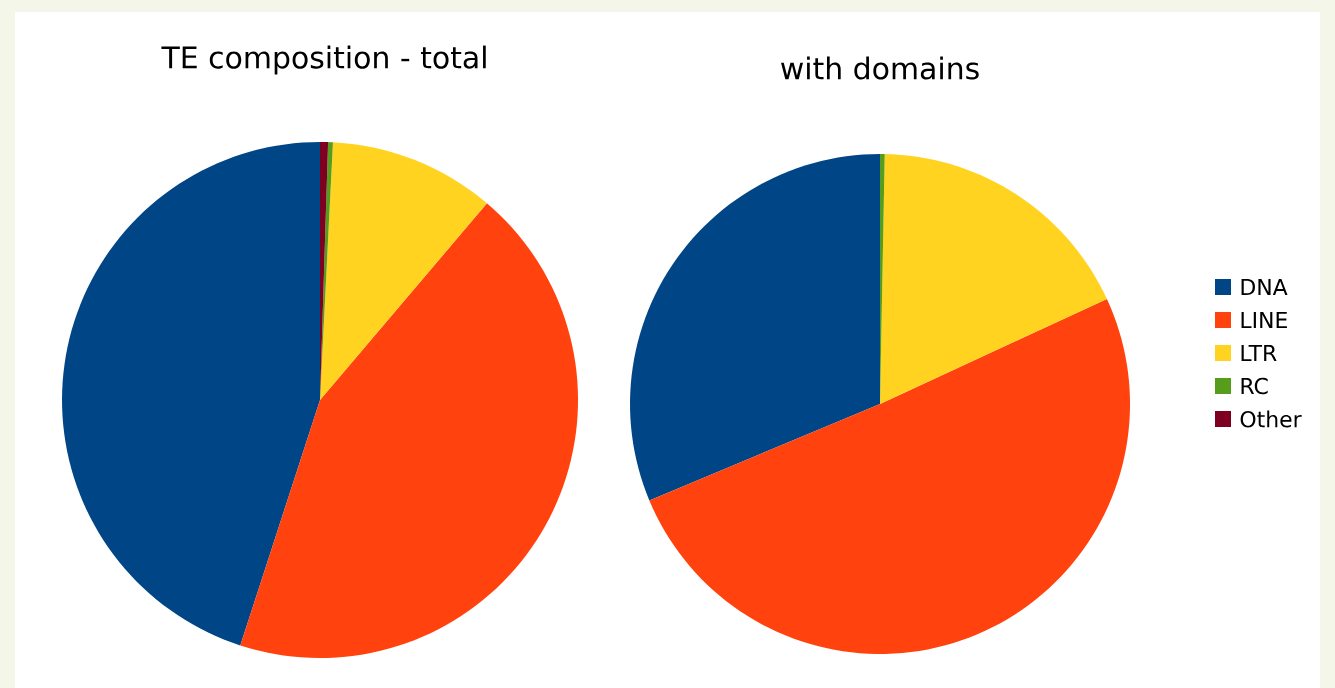 The height and width of the screenshot is (688, 1335). Describe the element at coordinates (1254, 386) in the screenshot. I see `legend-label: RC` at that location.